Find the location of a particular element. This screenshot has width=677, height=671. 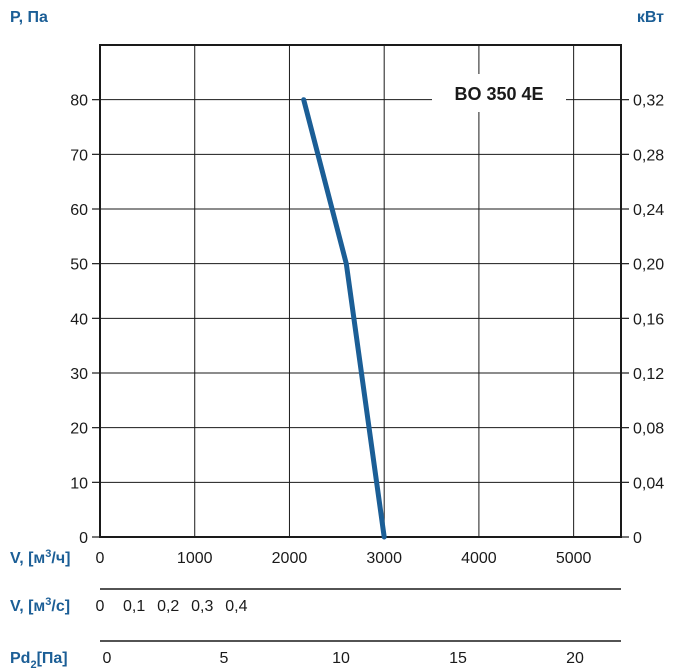

ytick-left-label: 10 is located at coordinates (79, 483).